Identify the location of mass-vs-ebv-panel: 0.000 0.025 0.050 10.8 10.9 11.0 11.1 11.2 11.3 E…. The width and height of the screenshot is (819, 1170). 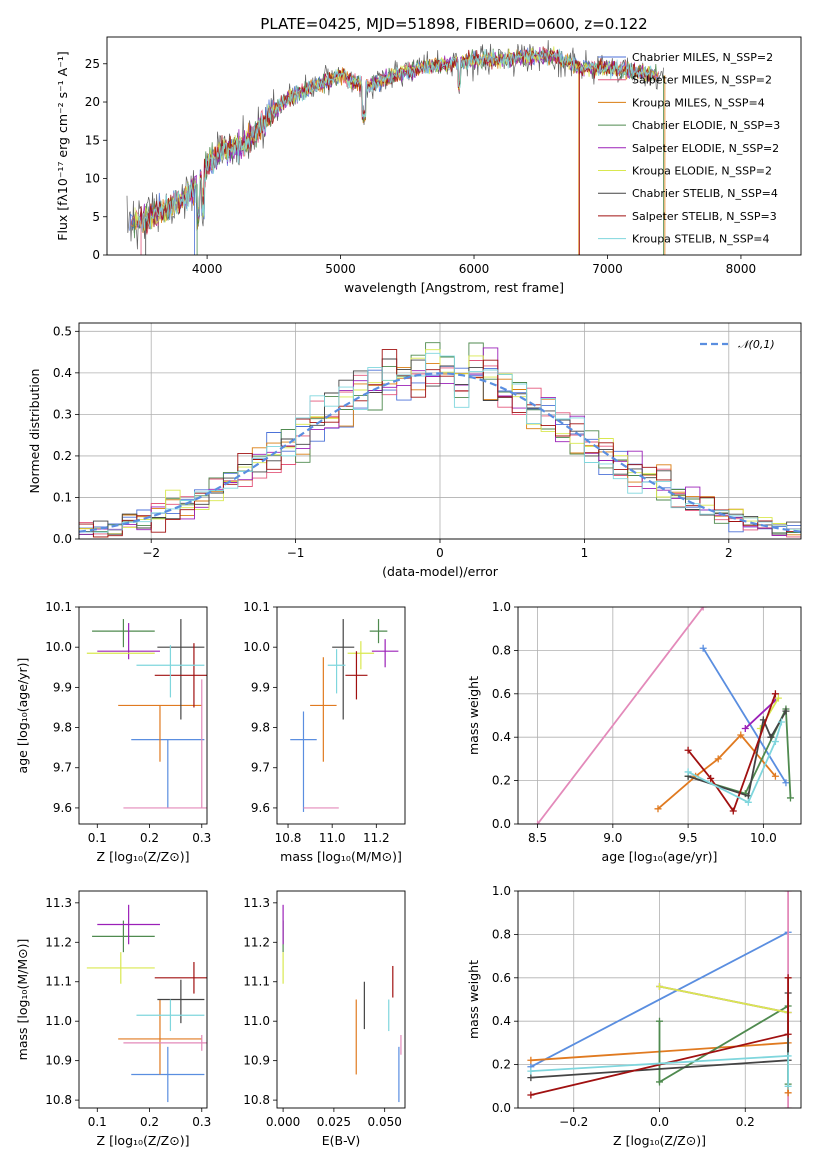
(324, 1019).